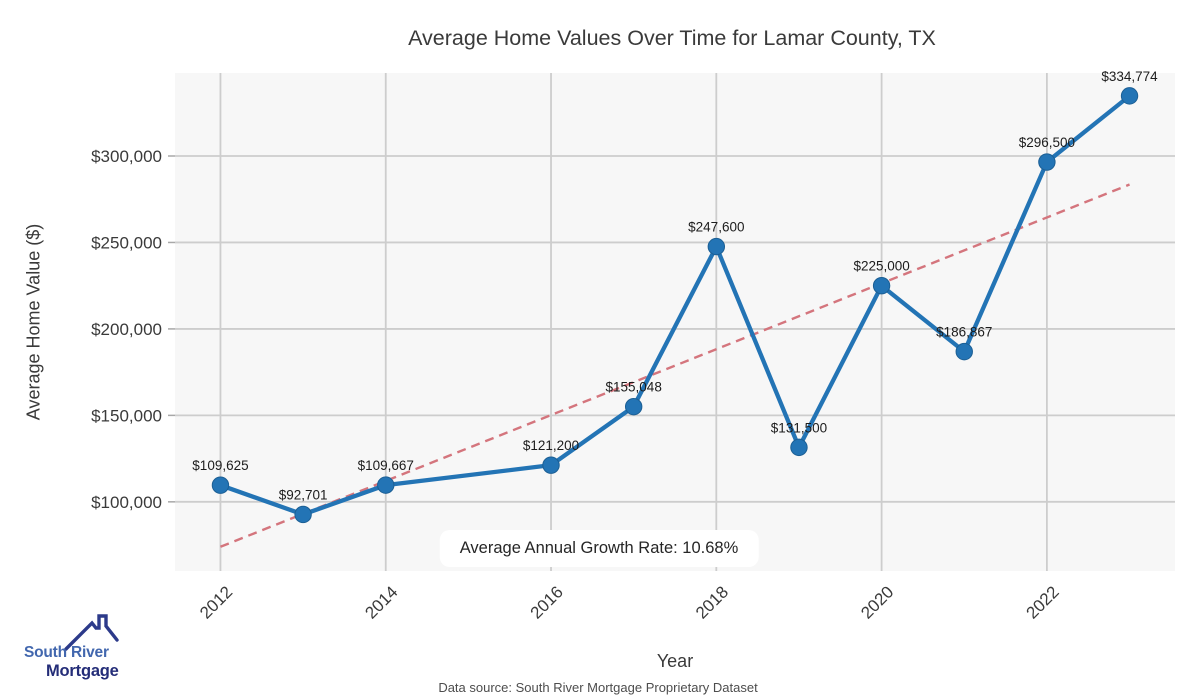 Image resolution: width=1200 pixels, height=700 pixels. Describe the element at coordinates (126, 242) in the screenshot. I see `y-tick-label: $250,000` at that location.